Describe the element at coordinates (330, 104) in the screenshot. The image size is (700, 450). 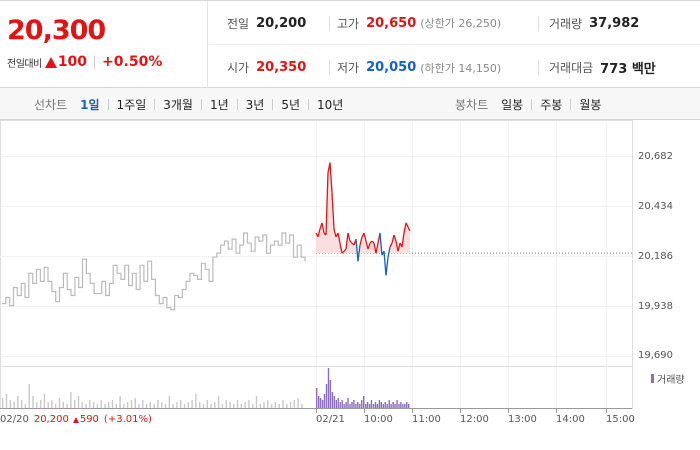
I see `tab-10y: 10년` at that location.